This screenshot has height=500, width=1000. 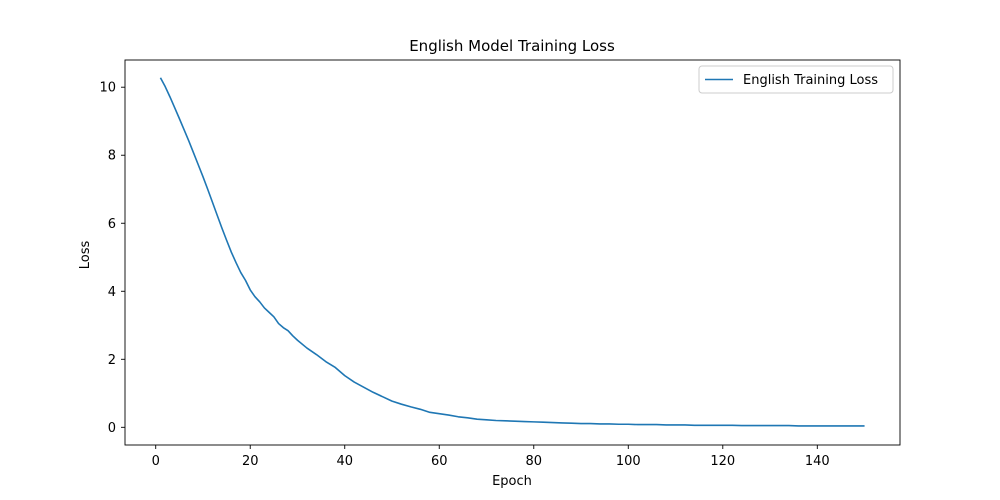 What do you see at coordinates (85, 255) in the screenshot?
I see `y-axis-label: Loss` at bounding box center [85, 255].